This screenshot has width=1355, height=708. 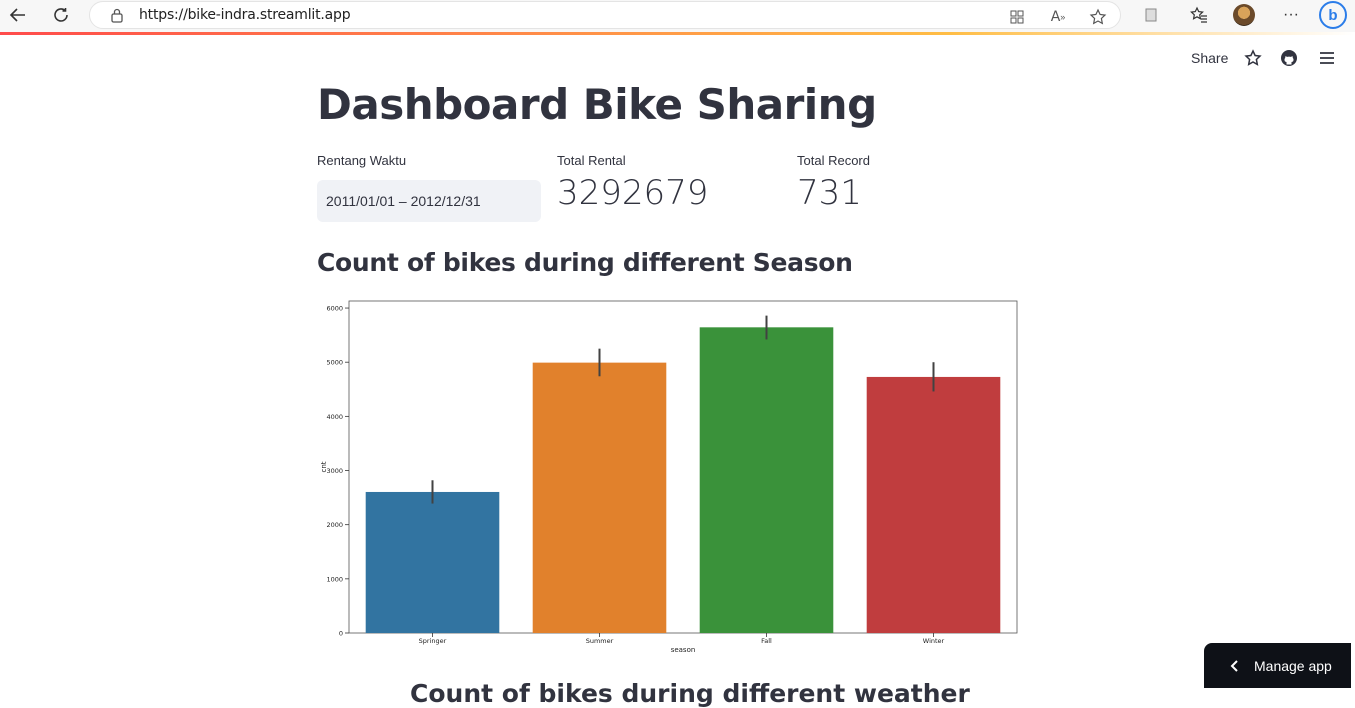 What do you see at coordinates (1253, 58) in the screenshot?
I see `star-icon` at bounding box center [1253, 58].